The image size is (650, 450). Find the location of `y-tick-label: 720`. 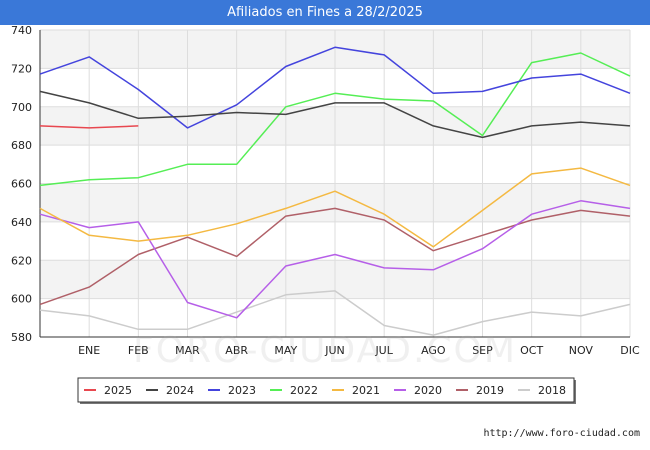

y-tick-label: 720 is located at coordinates (21, 68).